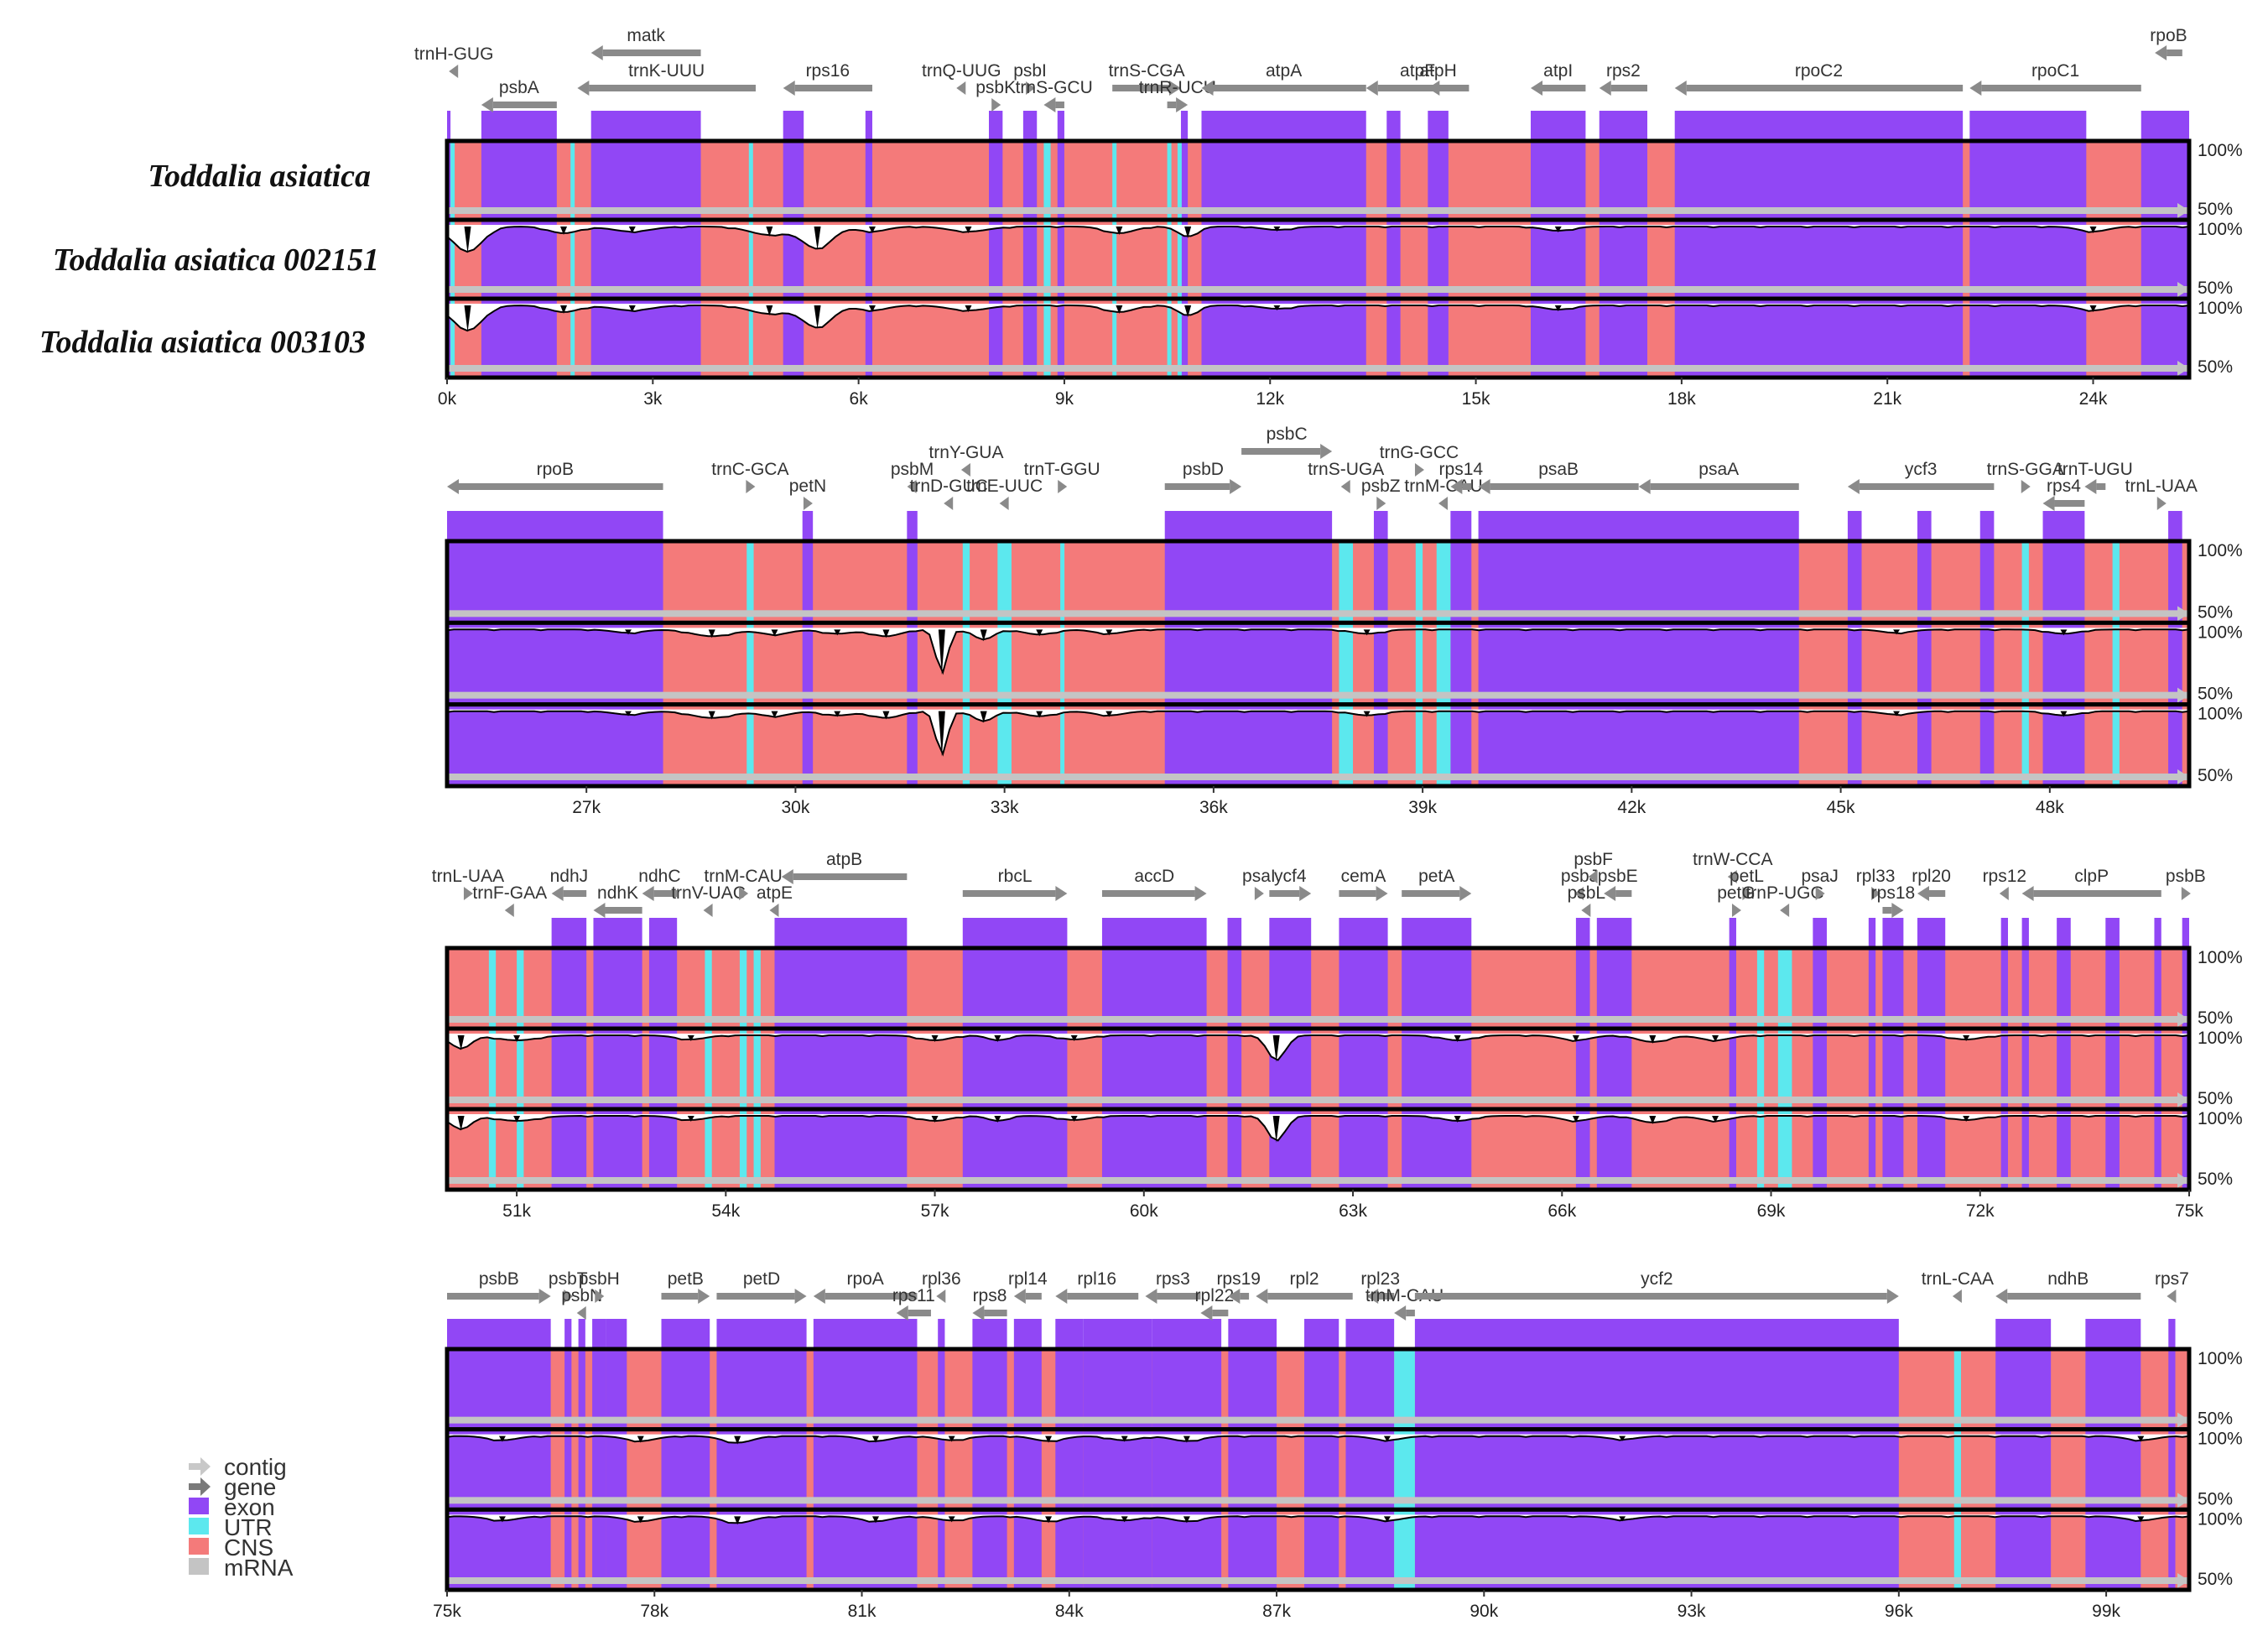 Image resolution: width=2268 pixels, height=1636 pixels. Describe the element at coordinates (2068, 1279) in the screenshot. I see `gene-label: ndhB` at that location.